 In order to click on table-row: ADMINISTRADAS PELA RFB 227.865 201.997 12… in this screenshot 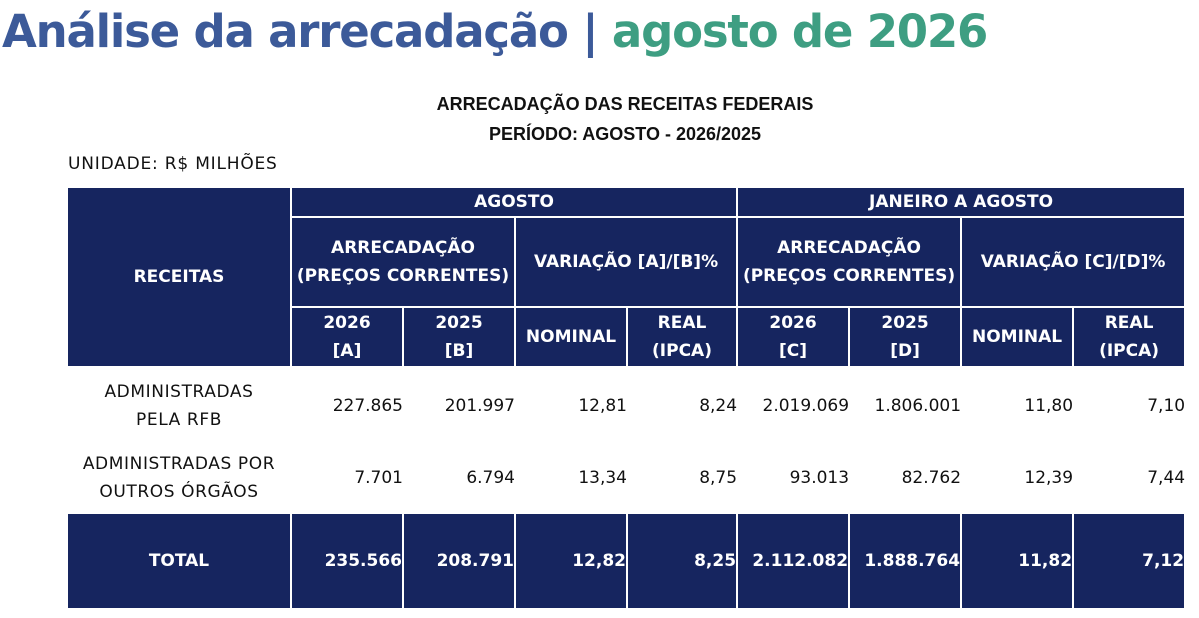, I will do `click(626, 405)`.